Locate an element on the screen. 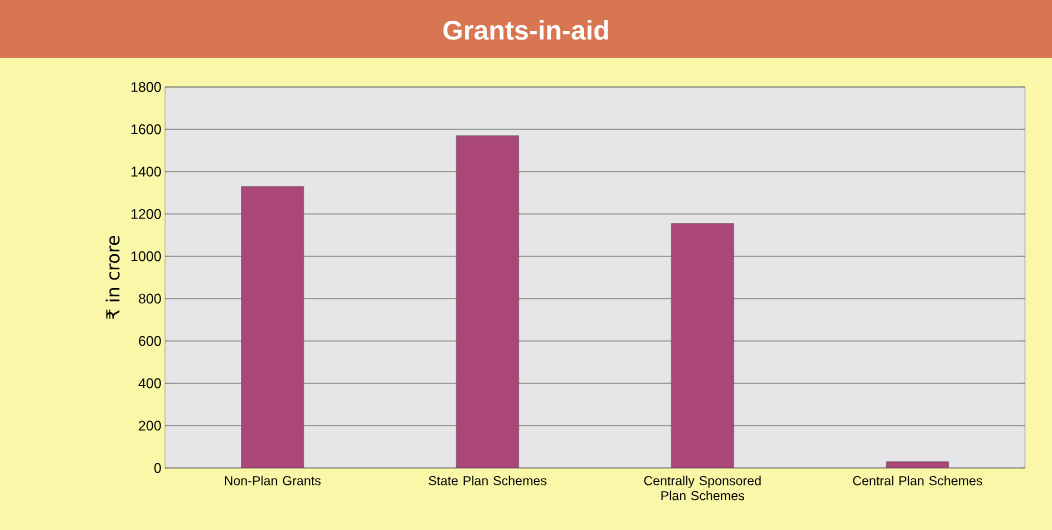 This screenshot has height=530, width=1052. y-tick-label: 1000 is located at coordinates (146, 256).